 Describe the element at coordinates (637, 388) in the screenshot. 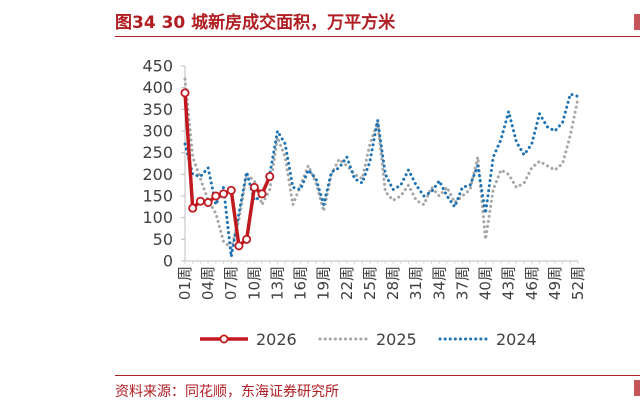

I see `next-column-edge-mark-bottom` at that location.